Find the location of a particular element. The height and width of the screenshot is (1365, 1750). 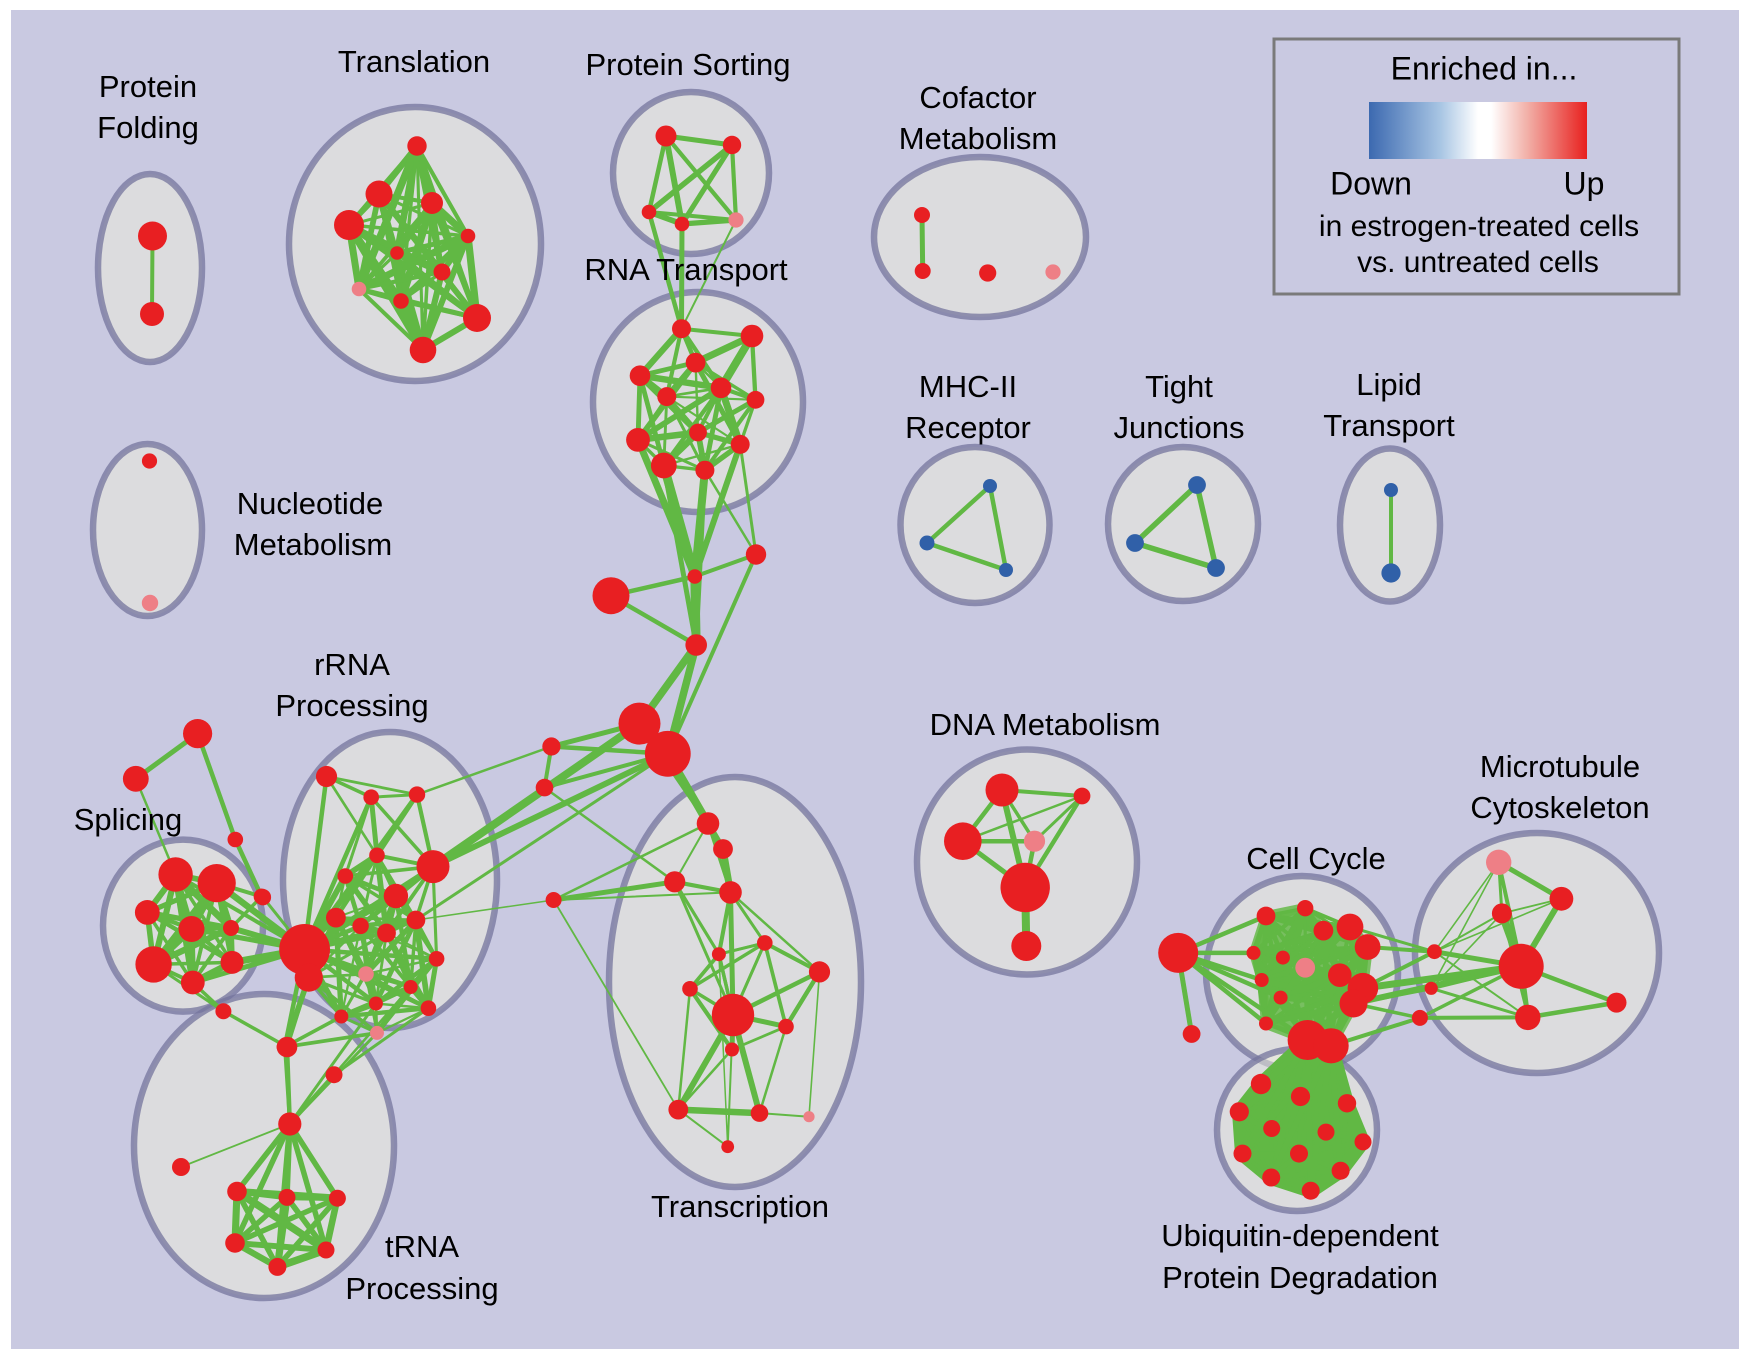

svg-text: rRNA is located at coordinates (352, 664).